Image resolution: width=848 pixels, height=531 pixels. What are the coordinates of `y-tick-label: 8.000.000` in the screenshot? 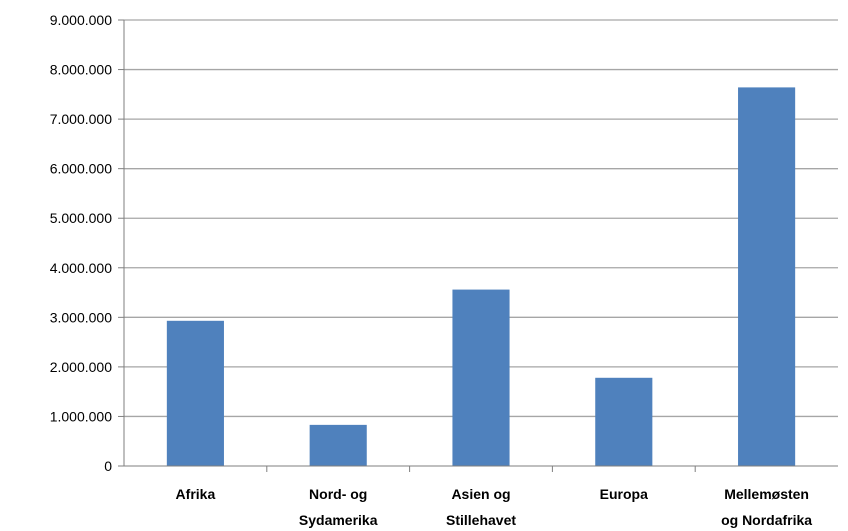 It's located at (81, 70).